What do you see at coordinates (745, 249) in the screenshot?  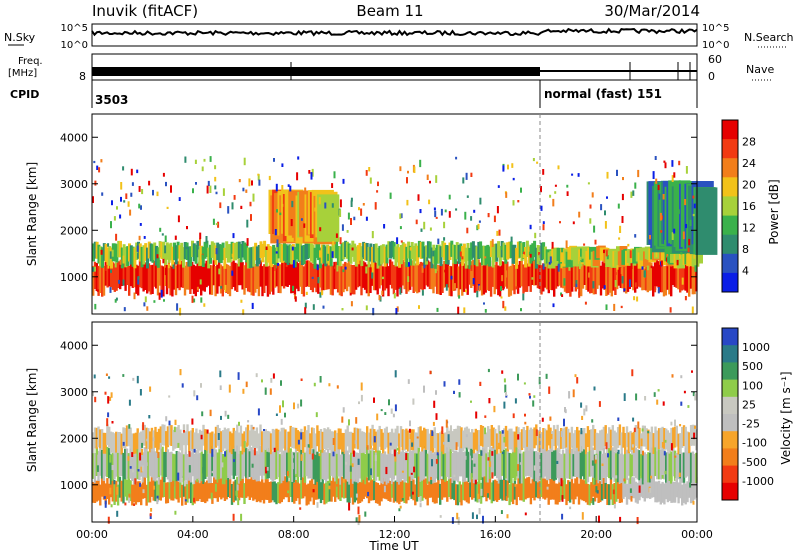 I see `colorbar-tick: 8` at bounding box center [745, 249].